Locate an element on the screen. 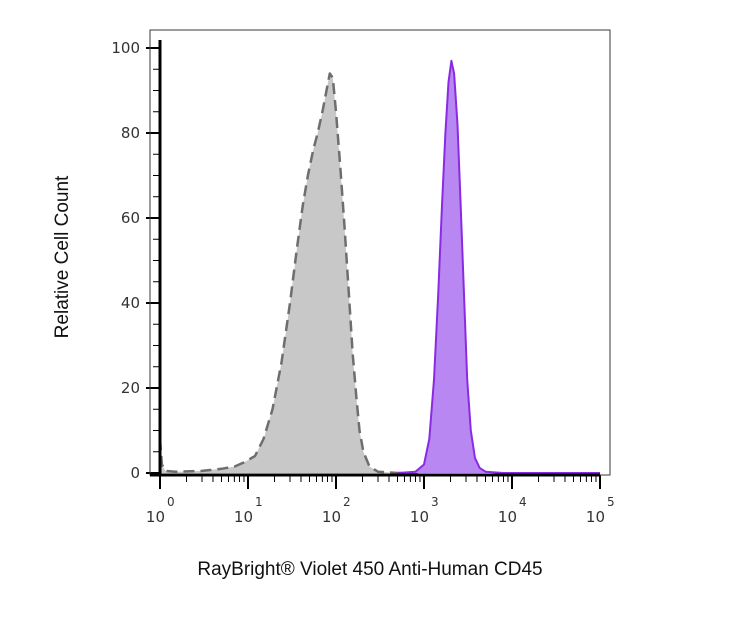 This screenshot has width=750, height=625. x-tick-exponent: 2 is located at coordinates (347, 502).